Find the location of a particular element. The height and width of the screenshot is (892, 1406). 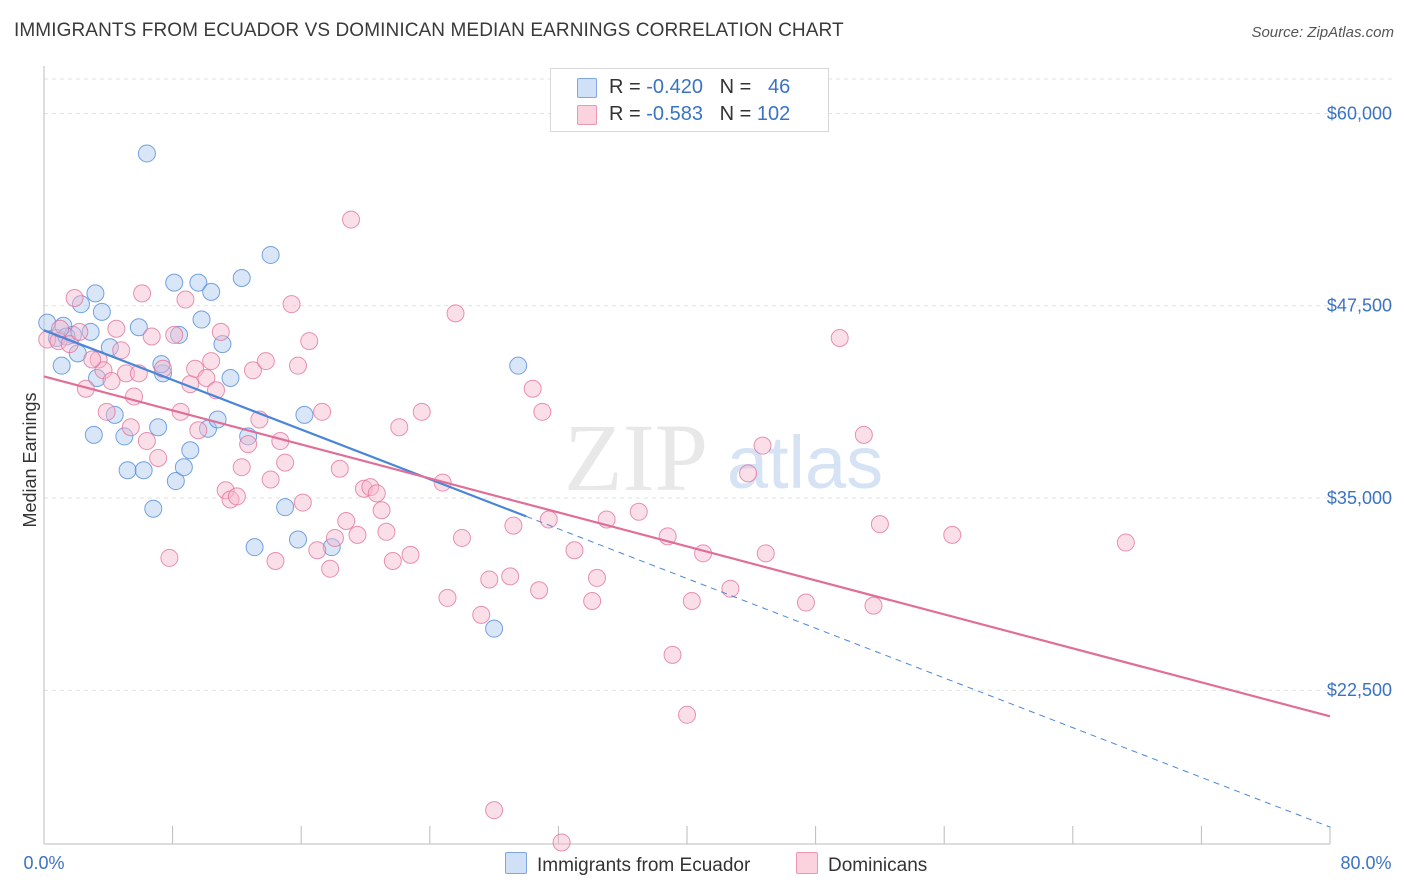

n-value: 102 is located at coordinates (773, 114).